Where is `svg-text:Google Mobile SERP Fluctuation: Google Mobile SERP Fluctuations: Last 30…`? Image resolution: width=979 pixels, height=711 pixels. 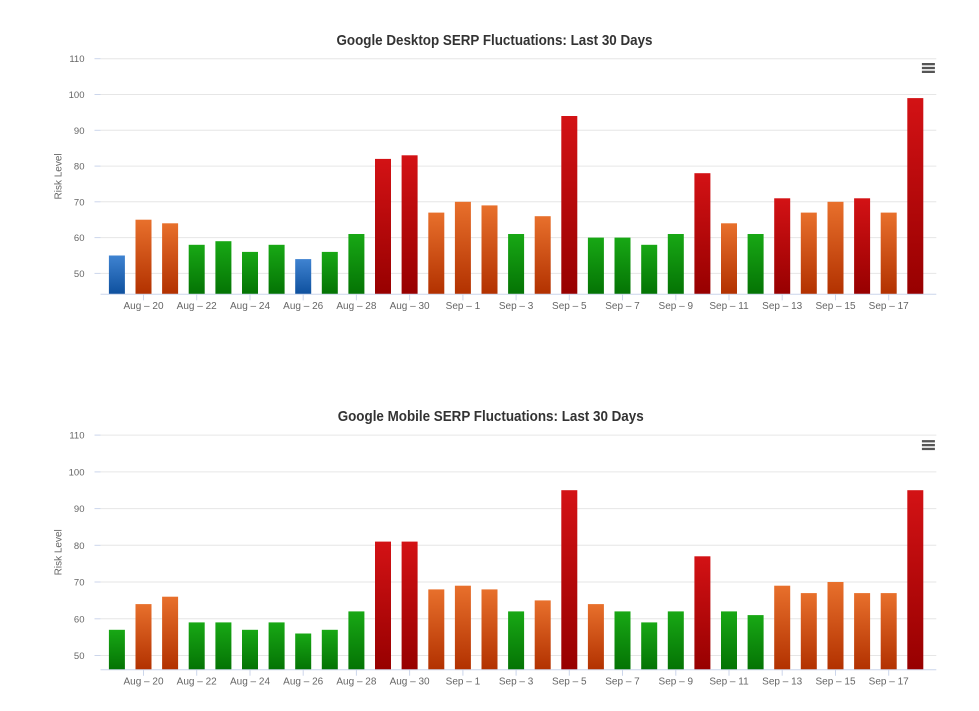 svg-text:Google Mobile SERP Fluctuation: Google Mobile SERP Fluctuations: Last 30… is located at coordinates (491, 416).